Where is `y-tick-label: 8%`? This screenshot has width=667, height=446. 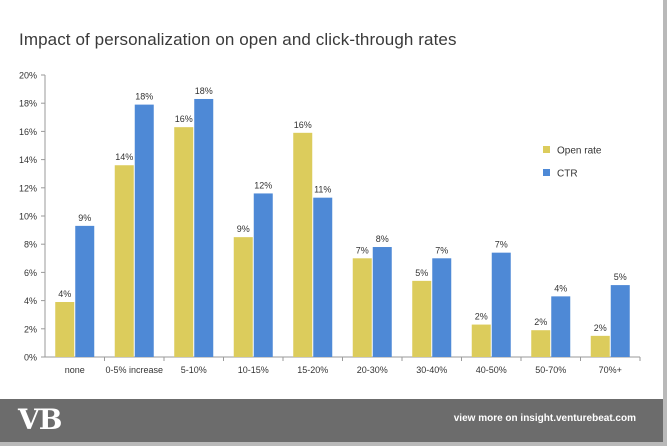 y-tick-label: 8% is located at coordinates (30, 245).